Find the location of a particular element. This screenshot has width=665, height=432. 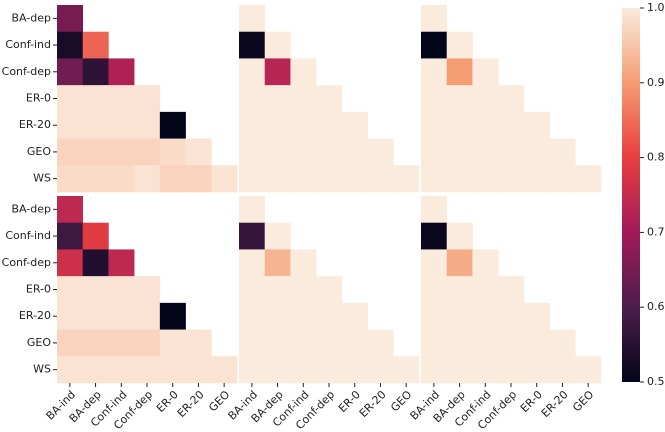

colorbar-tick-label: 0.7 is located at coordinates (656, 231).